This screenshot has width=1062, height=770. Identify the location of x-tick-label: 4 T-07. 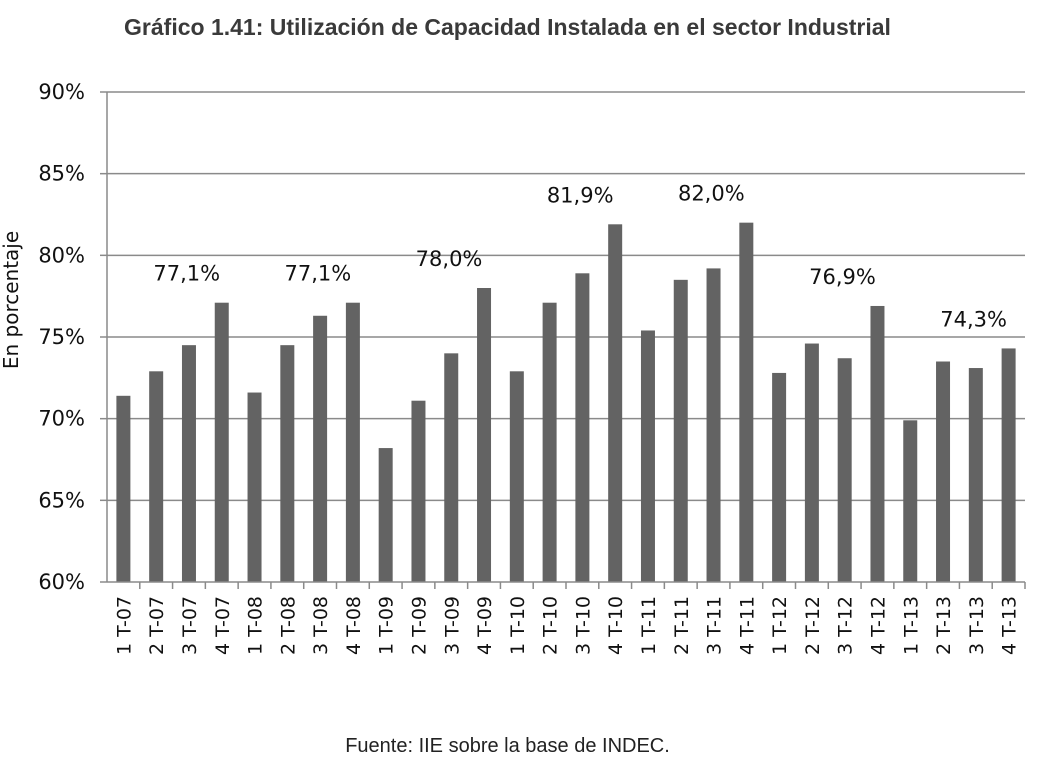
(223, 625).